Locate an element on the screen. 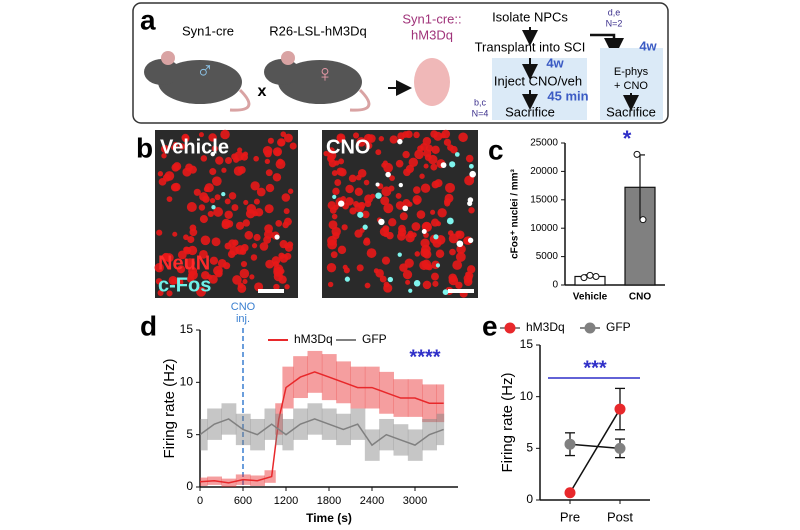 The image size is (800, 530). cohort: N=4 is located at coordinates (480, 113).